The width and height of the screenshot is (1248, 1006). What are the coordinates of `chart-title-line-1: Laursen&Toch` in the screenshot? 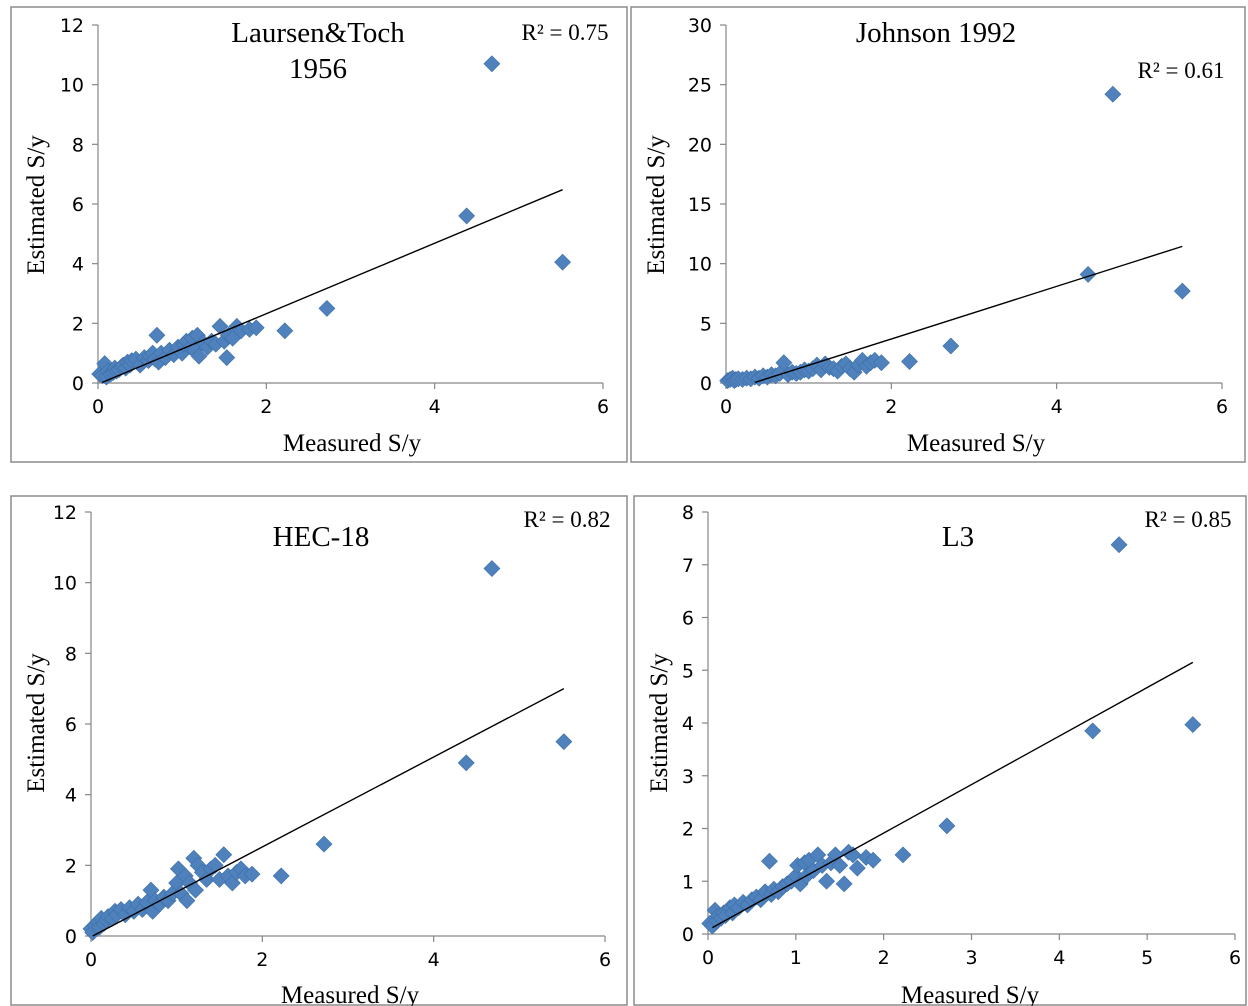 It's located at (318, 33).